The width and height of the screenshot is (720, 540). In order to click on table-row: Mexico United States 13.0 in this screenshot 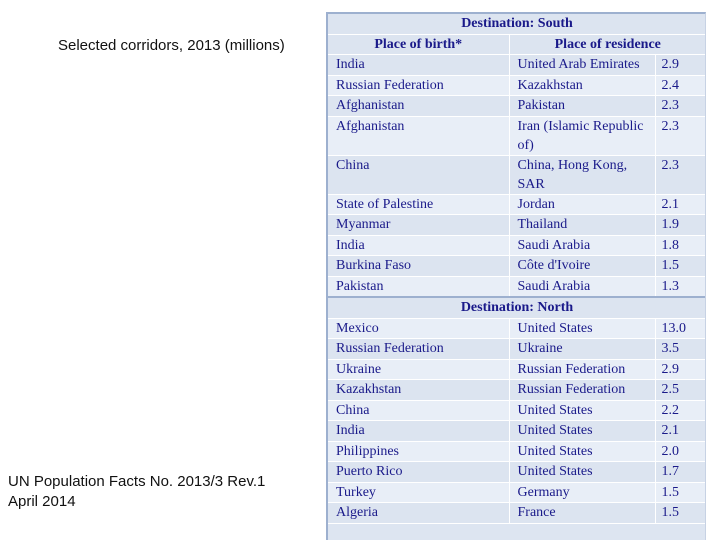, I will do `click(516, 328)`.